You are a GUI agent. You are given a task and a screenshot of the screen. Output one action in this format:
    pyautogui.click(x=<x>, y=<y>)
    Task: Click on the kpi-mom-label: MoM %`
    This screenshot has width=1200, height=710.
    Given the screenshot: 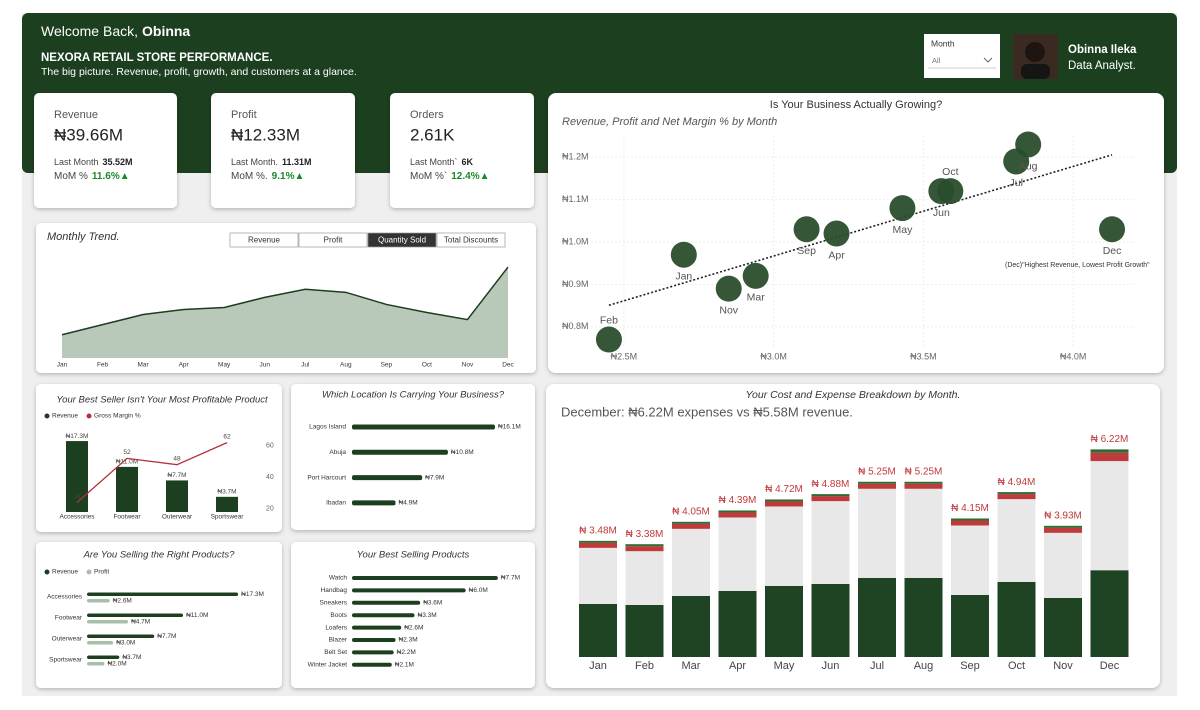 What is the action you would take?
    pyautogui.click(x=428, y=176)
    